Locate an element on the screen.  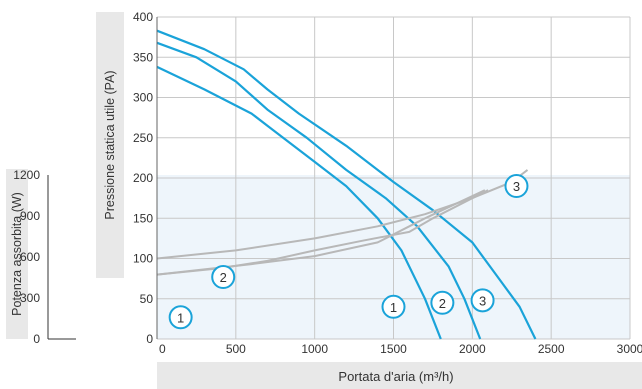
y2-tick-label: 900 is located at coordinates (30, 216).